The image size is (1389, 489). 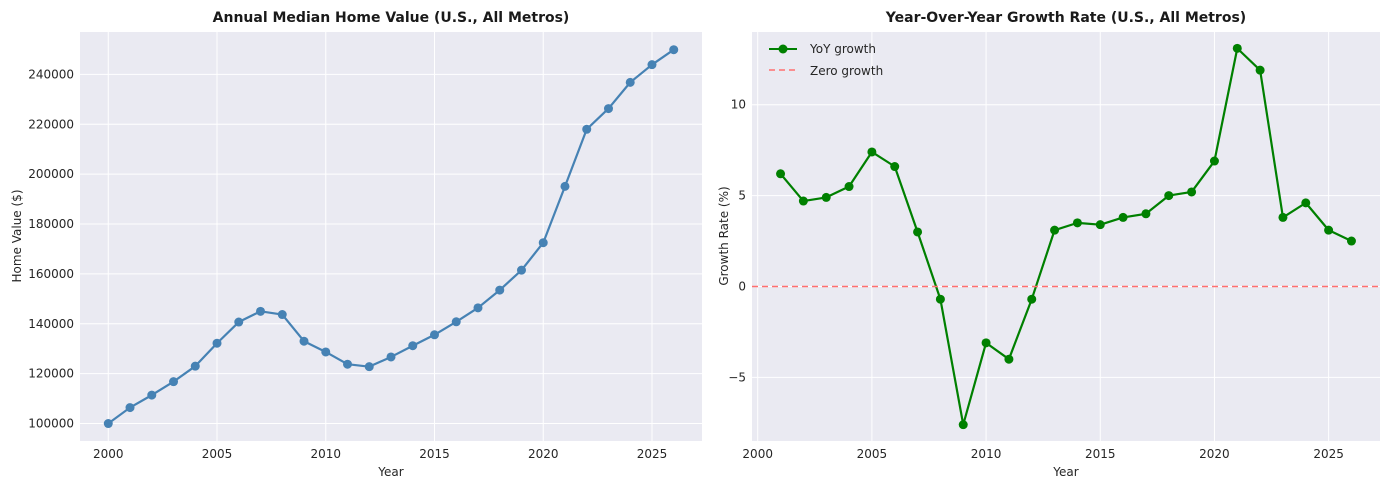 What do you see at coordinates (742, 286) in the screenshot?
I see `yoy-growth-y-tick-label: 0` at bounding box center [742, 286].